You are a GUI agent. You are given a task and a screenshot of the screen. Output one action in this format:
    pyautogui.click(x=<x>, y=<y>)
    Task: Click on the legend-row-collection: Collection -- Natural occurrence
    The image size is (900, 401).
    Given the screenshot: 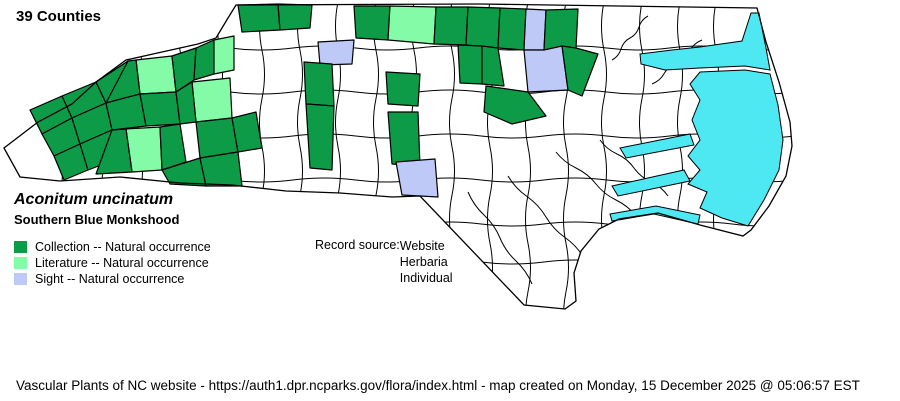 What is the action you would take?
    pyautogui.click(x=112, y=247)
    